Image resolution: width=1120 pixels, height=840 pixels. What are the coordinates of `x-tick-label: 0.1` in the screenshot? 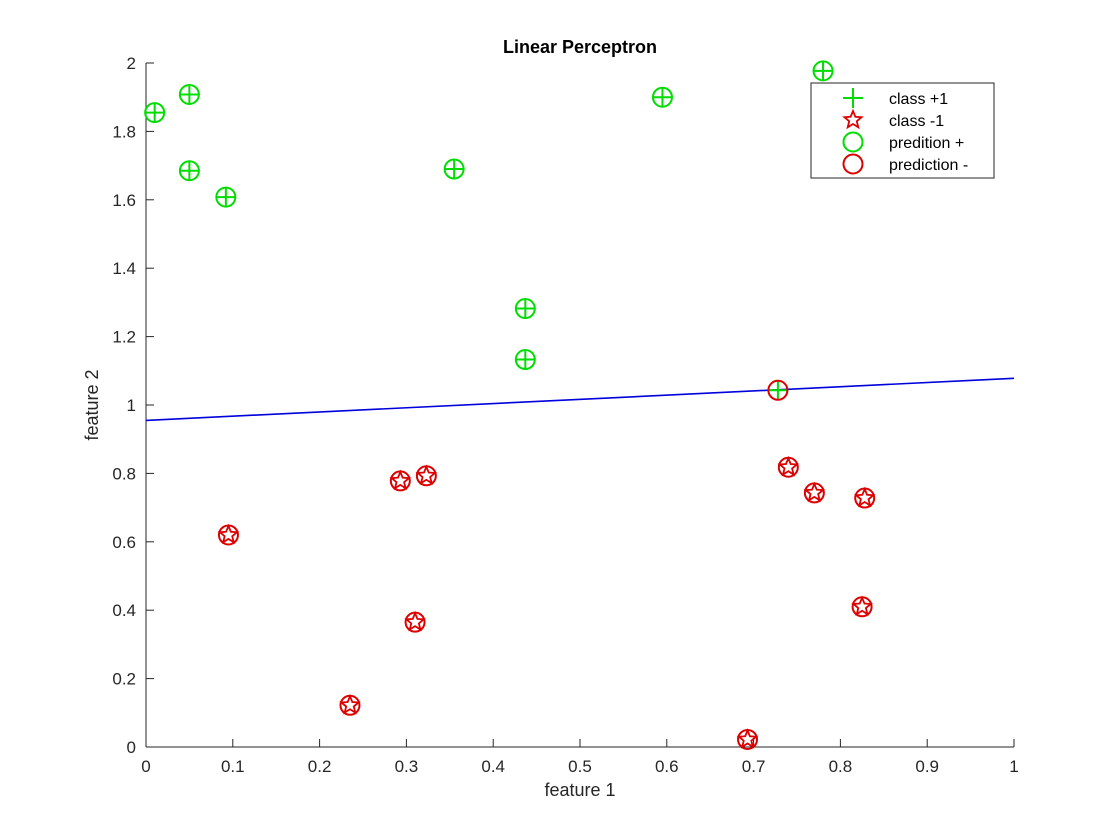 It's located at (233, 766).